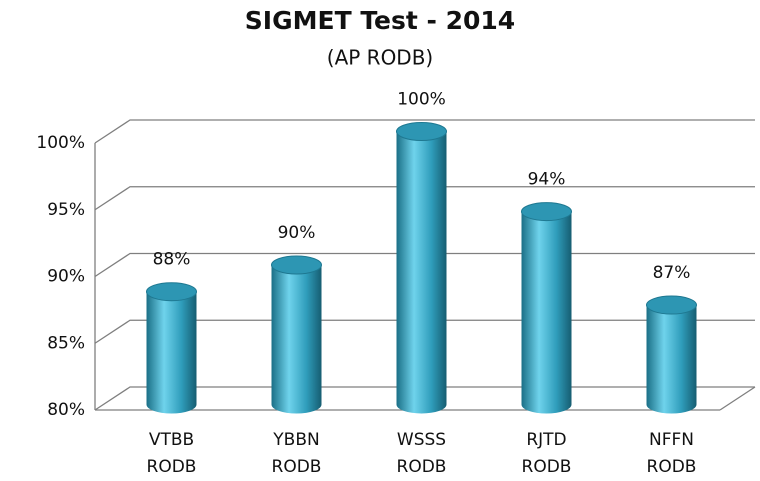  I want to click on value-label: 88%, so click(172, 260).